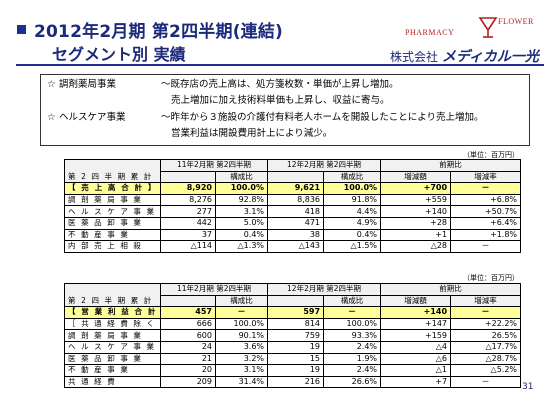 Image resolution: width=560 pixels, height=420 pixels. What do you see at coordinates (252, 133) in the screenshot?
I see `summary-text: 営業利益は開設費用計上により減少。` at bounding box center [252, 133].